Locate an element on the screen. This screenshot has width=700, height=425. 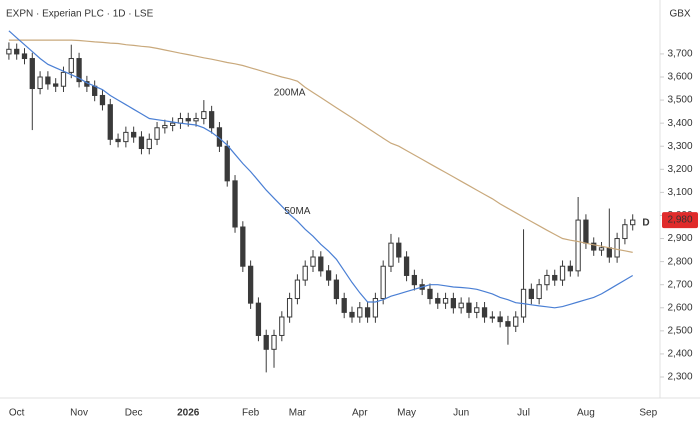
x-tick-label: Oct is located at coordinates (17, 413).